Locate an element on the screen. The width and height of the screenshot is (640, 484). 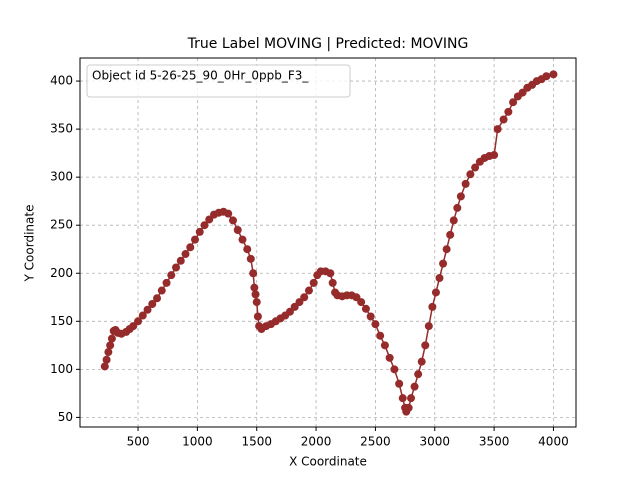
y-tick-label: 50 is located at coordinates (65, 417).